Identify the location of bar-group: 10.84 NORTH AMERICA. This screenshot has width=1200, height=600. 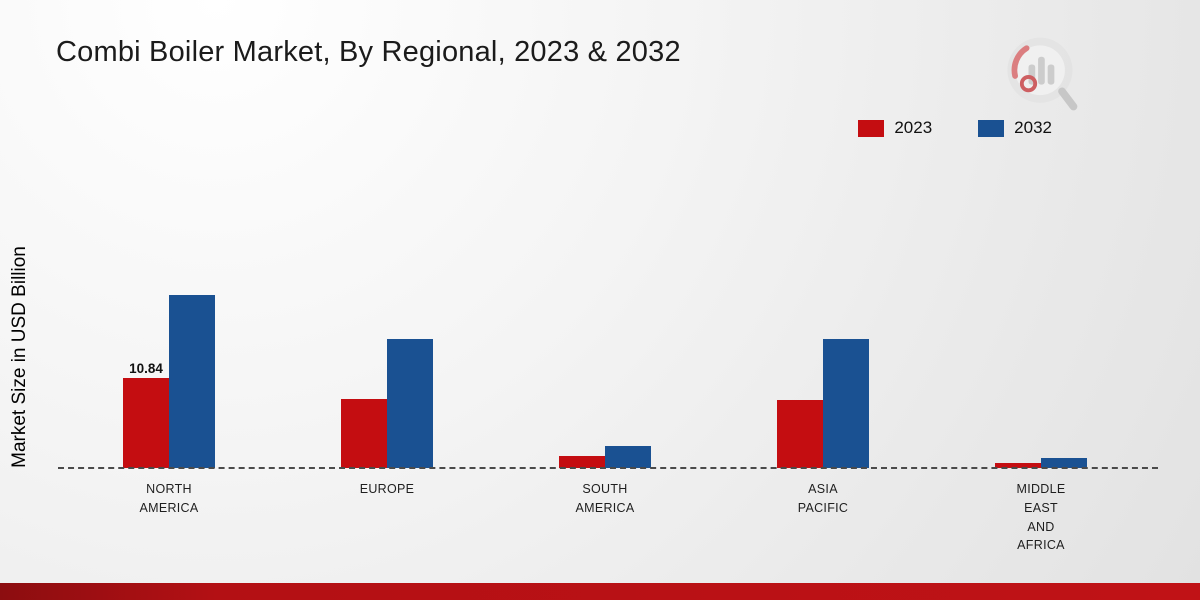
(169, 391).